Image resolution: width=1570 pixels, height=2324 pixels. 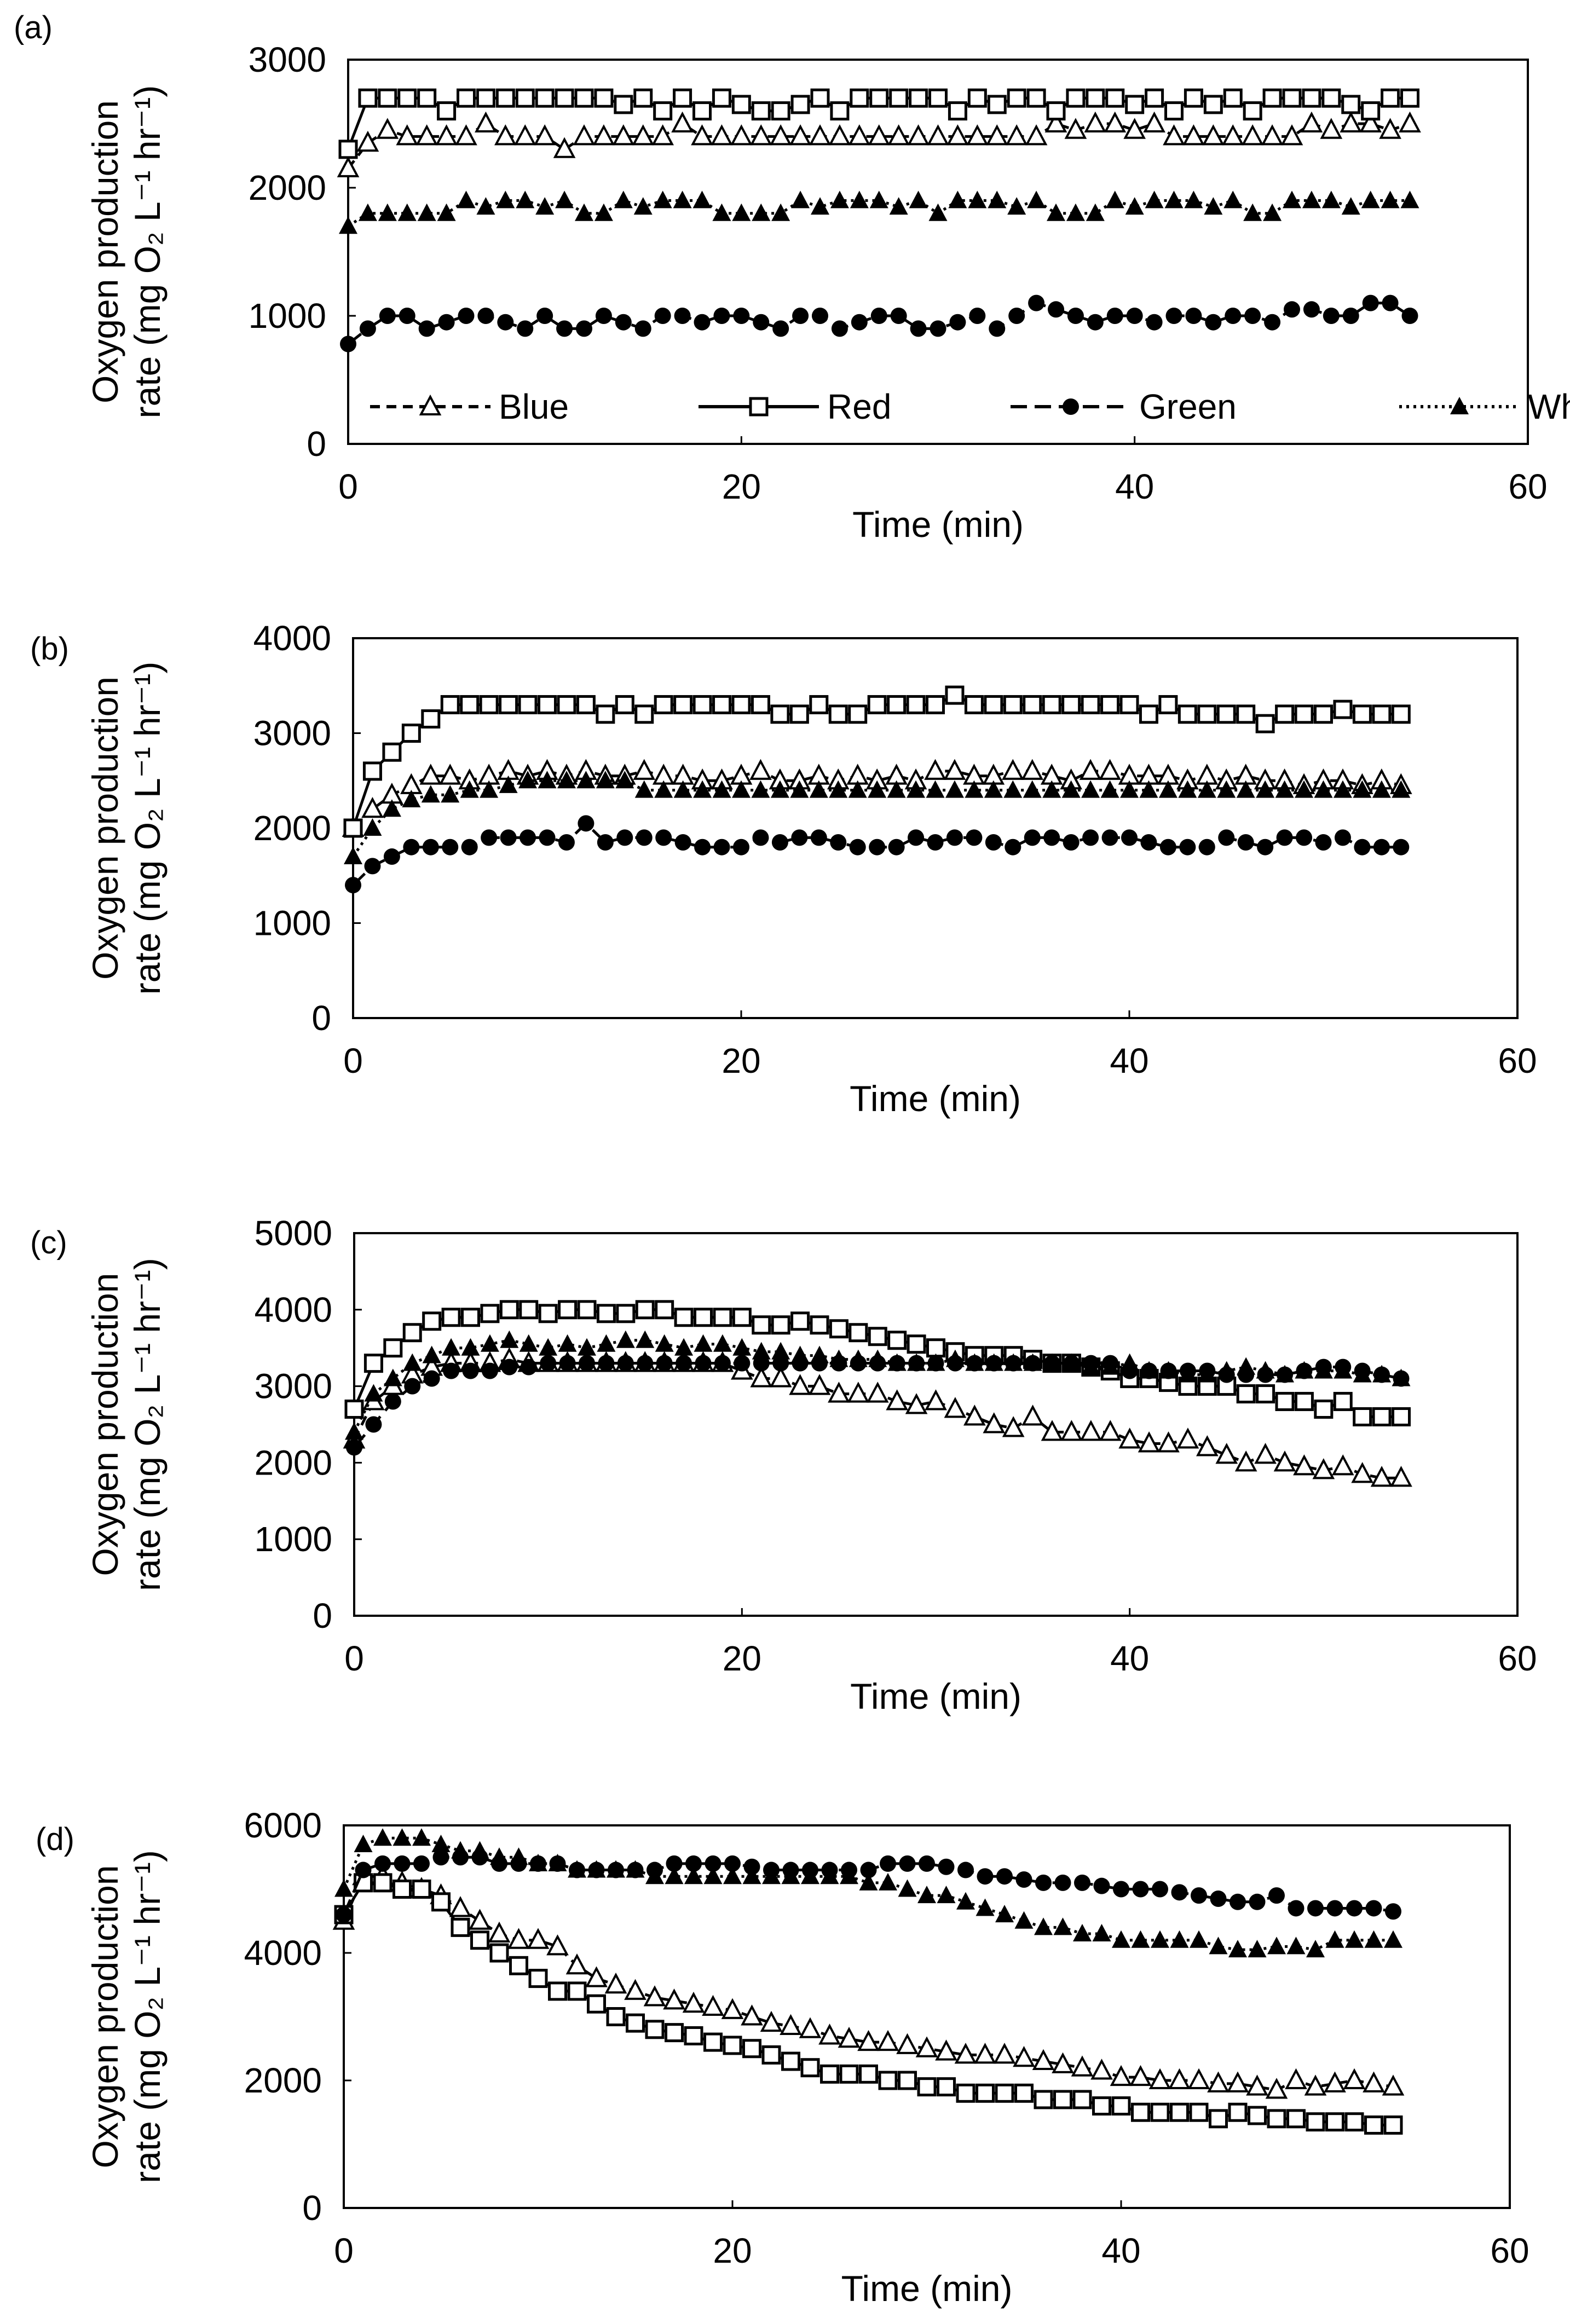 I want to click on x-axis-label: Time (min), so click(x=938, y=524).